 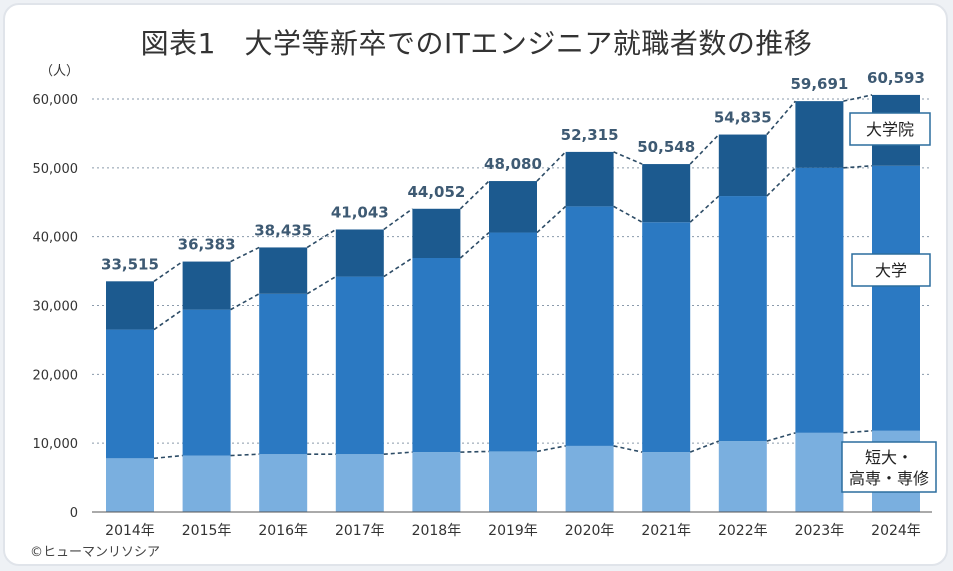 What do you see at coordinates (666, 531) in the screenshot?
I see `x-tick-label: 2021年` at bounding box center [666, 531].